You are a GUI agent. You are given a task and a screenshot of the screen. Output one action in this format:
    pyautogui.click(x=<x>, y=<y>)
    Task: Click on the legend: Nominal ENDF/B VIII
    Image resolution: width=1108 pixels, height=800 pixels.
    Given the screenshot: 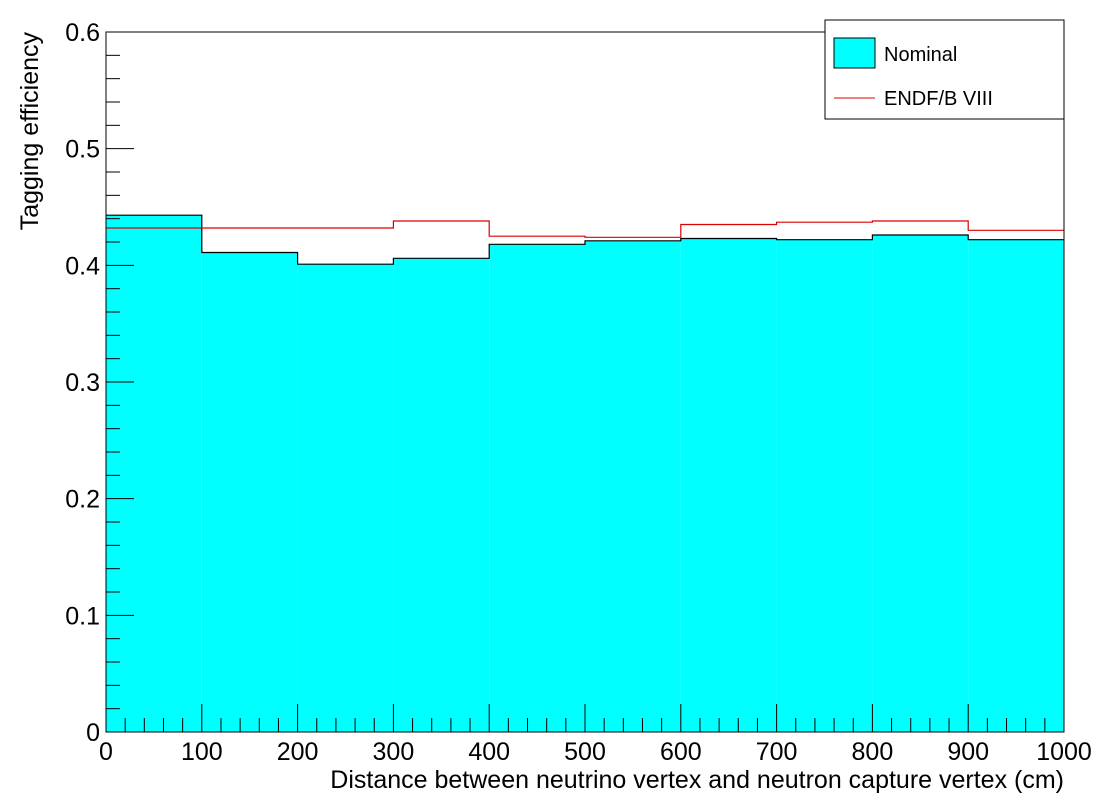 What is the action you would take?
    pyautogui.click(x=944, y=69)
    